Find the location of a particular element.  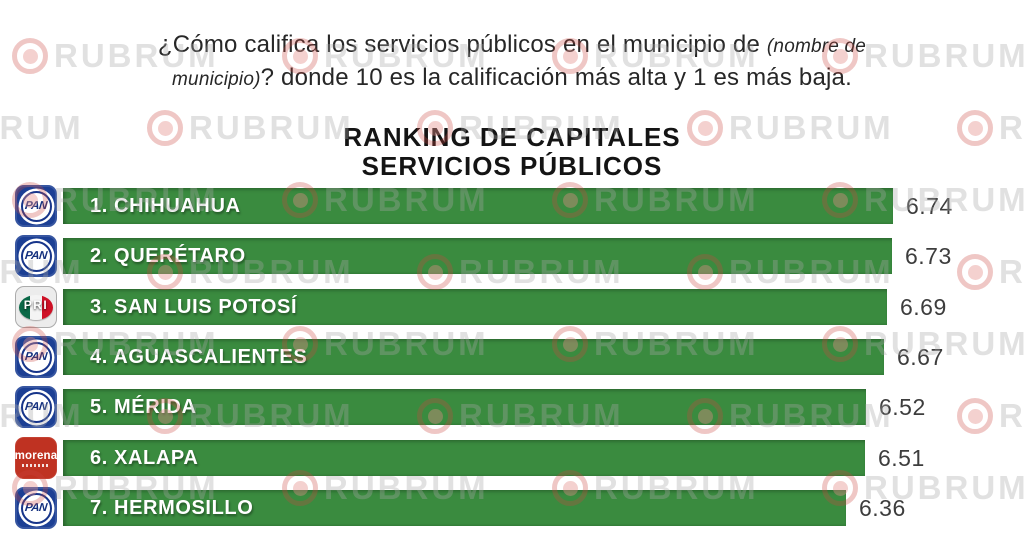

score-bar: 3. SAN LUIS POTOSÍ is located at coordinates (475, 307).